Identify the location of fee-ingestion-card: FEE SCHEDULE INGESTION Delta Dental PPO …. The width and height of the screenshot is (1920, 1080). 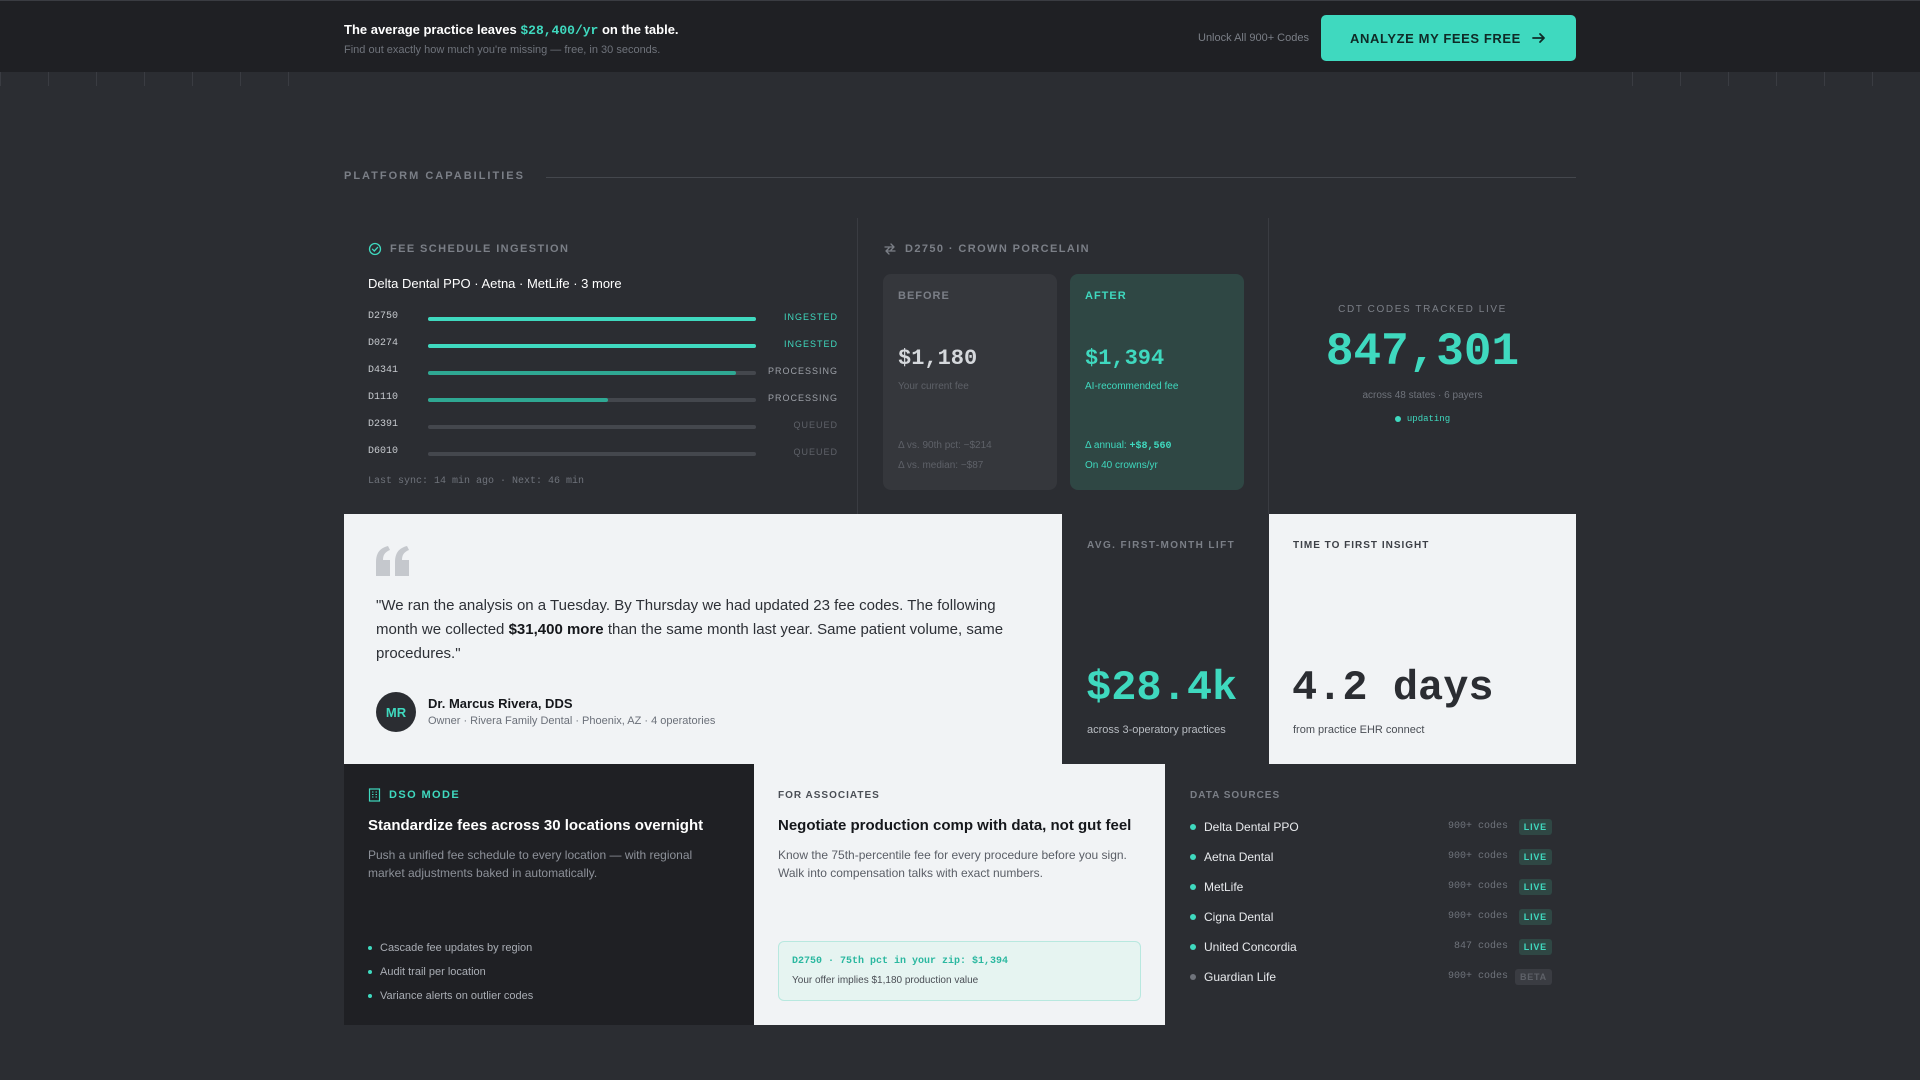
(601, 366).